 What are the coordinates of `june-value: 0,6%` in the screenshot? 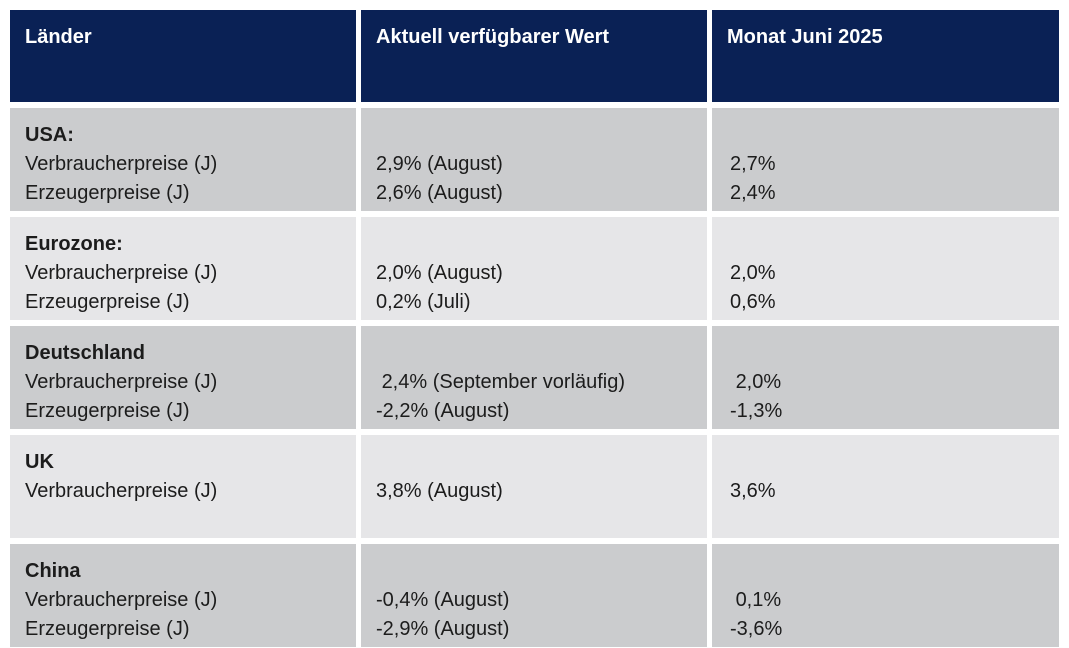 It's located at (753, 302).